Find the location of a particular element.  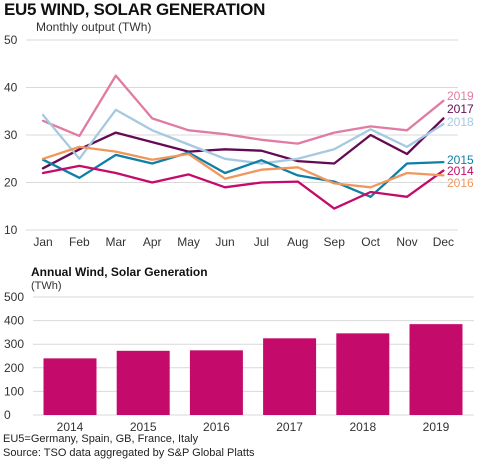

bar-y-tick-500: 500 is located at coordinates (14, 297).